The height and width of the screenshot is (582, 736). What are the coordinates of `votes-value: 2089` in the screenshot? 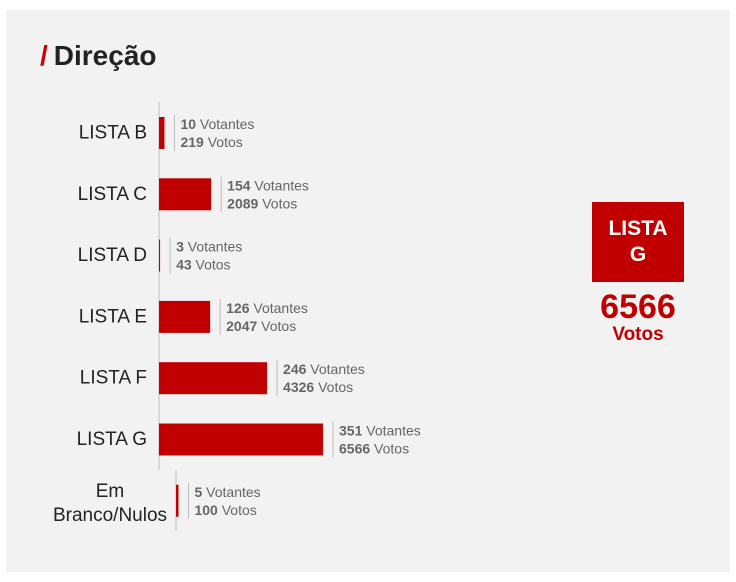 It's located at (242, 203).